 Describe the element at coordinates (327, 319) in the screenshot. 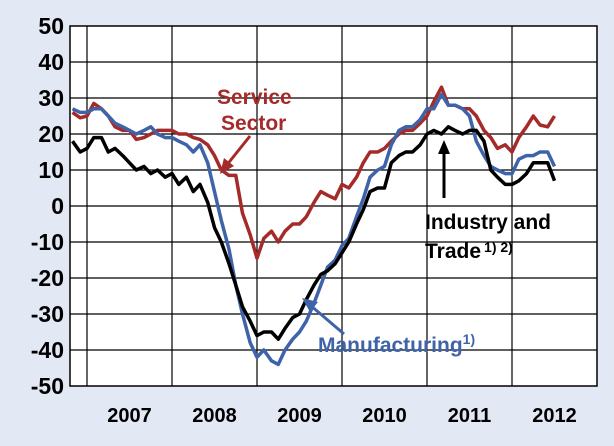

I see `manufacturing-arrow` at that location.